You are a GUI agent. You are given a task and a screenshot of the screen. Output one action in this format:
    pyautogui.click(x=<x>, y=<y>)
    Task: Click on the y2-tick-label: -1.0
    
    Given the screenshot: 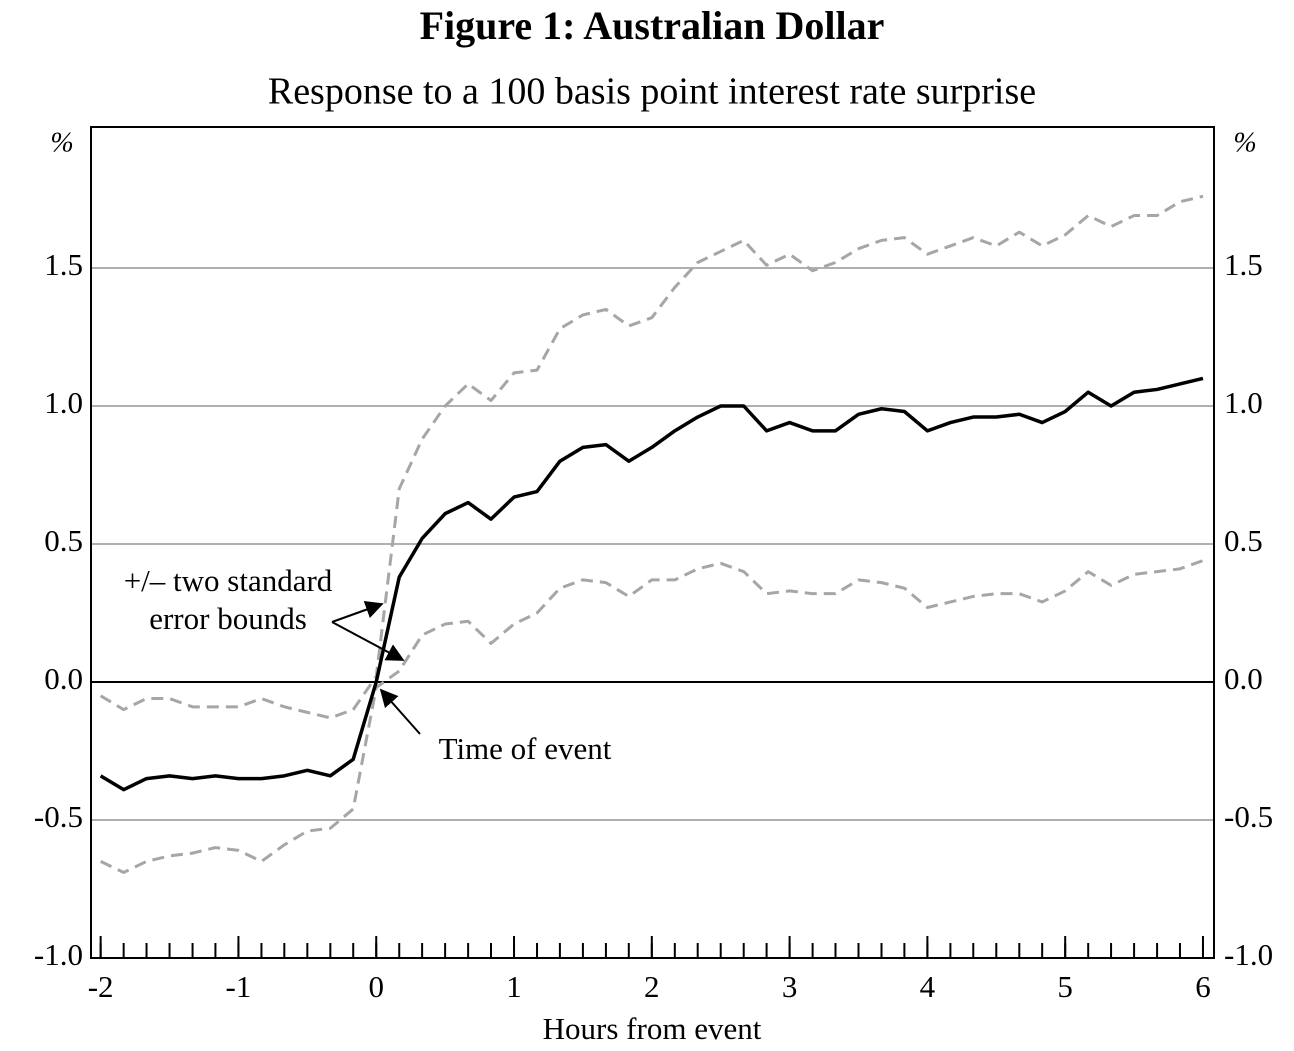 What is the action you would take?
    pyautogui.click(x=1248, y=954)
    